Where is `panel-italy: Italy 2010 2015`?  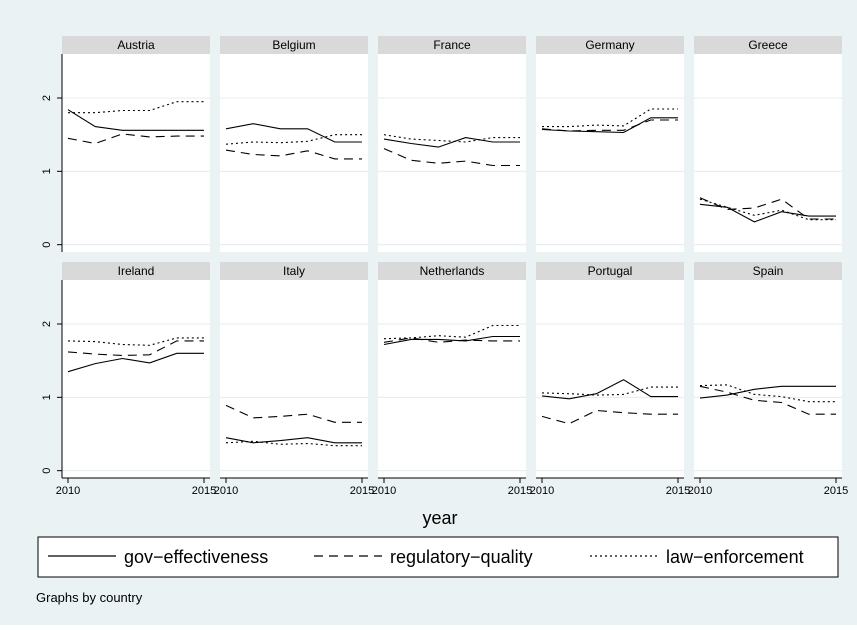 panel-italy: Italy 2010 2015 is located at coordinates (294, 379).